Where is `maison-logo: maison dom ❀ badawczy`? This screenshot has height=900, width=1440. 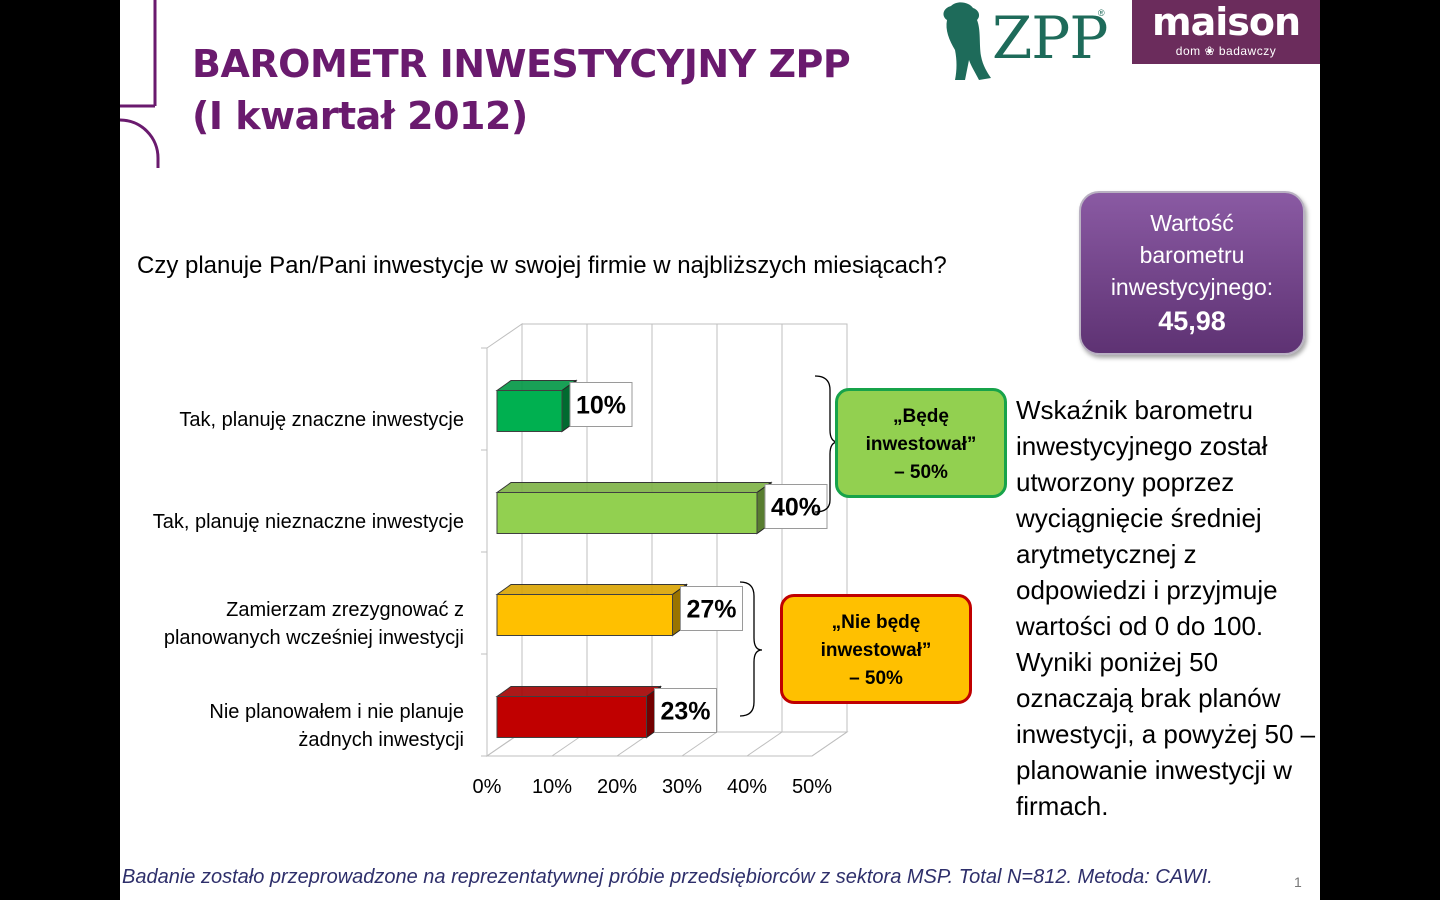 maison-logo: maison dom ❀ badawczy is located at coordinates (1226, 32).